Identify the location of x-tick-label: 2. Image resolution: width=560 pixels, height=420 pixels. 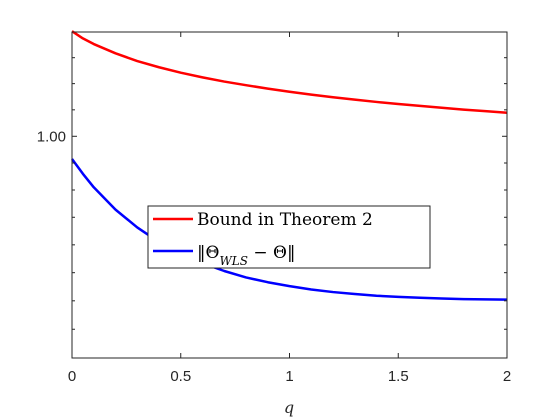
(507, 376).